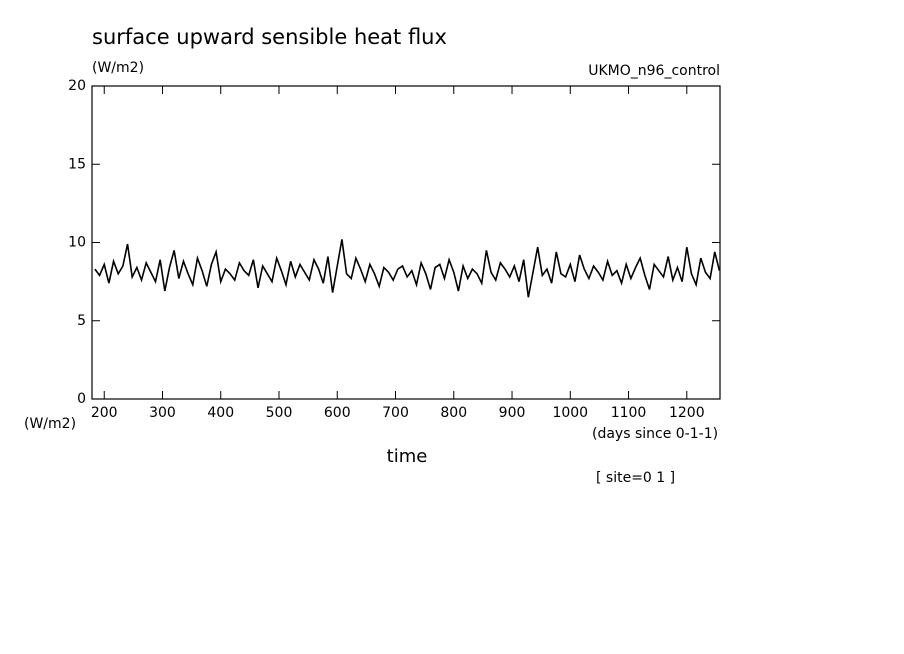 This screenshot has width=904, height=654. Describe the element at coordinates (407, 268) in the screenshot. I see `data-line` at that location.